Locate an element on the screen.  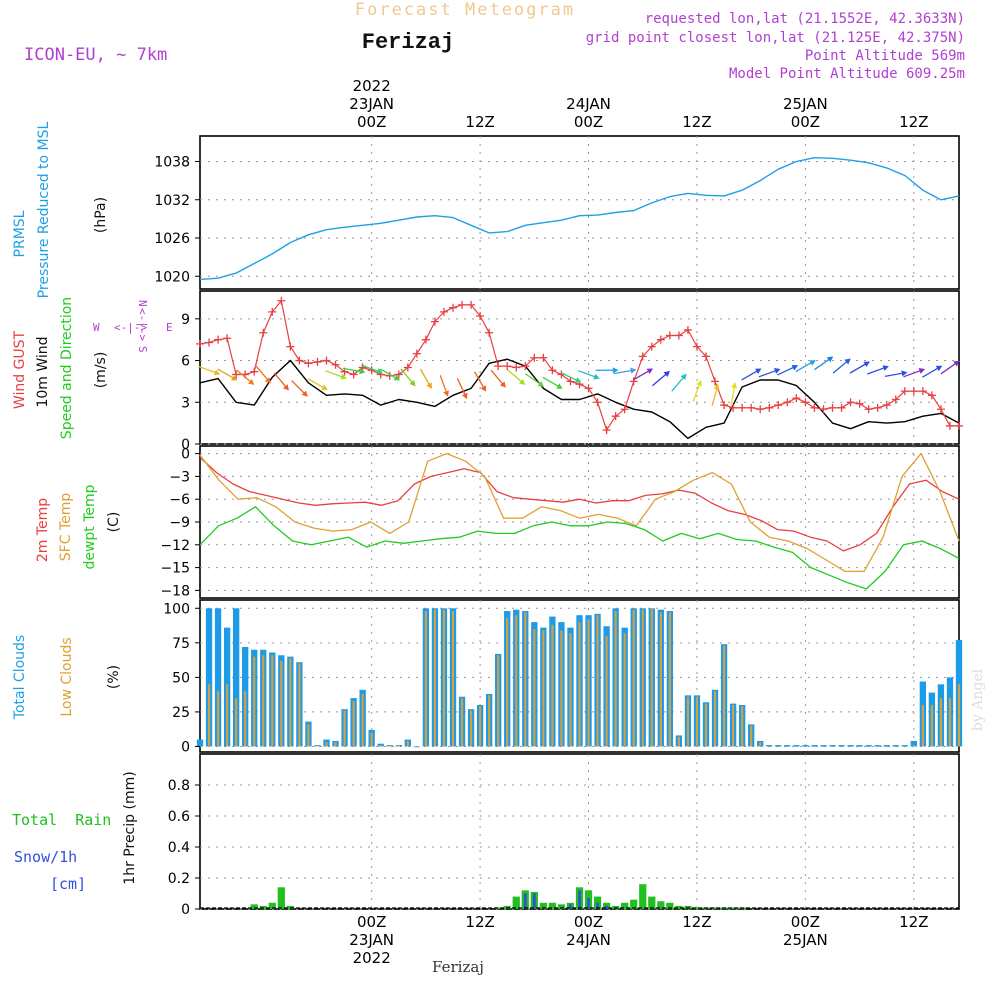
time-label: 23JAN is located at coordinates (371, 104).